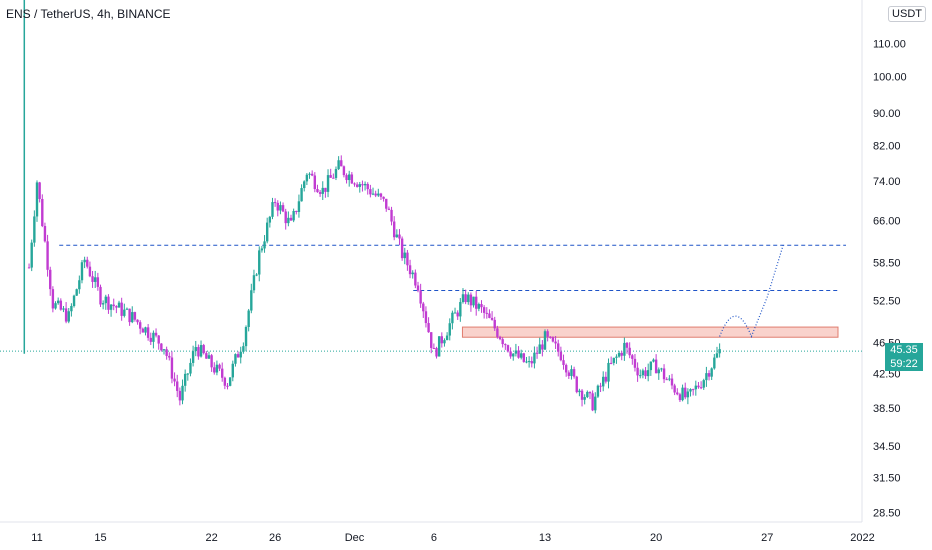 This screenshot has width=932, height=550. What do you see at coordinates (355, 538) in the screenshot?
I see `x-tick-label: Dec` at bounding box center [355, 538].